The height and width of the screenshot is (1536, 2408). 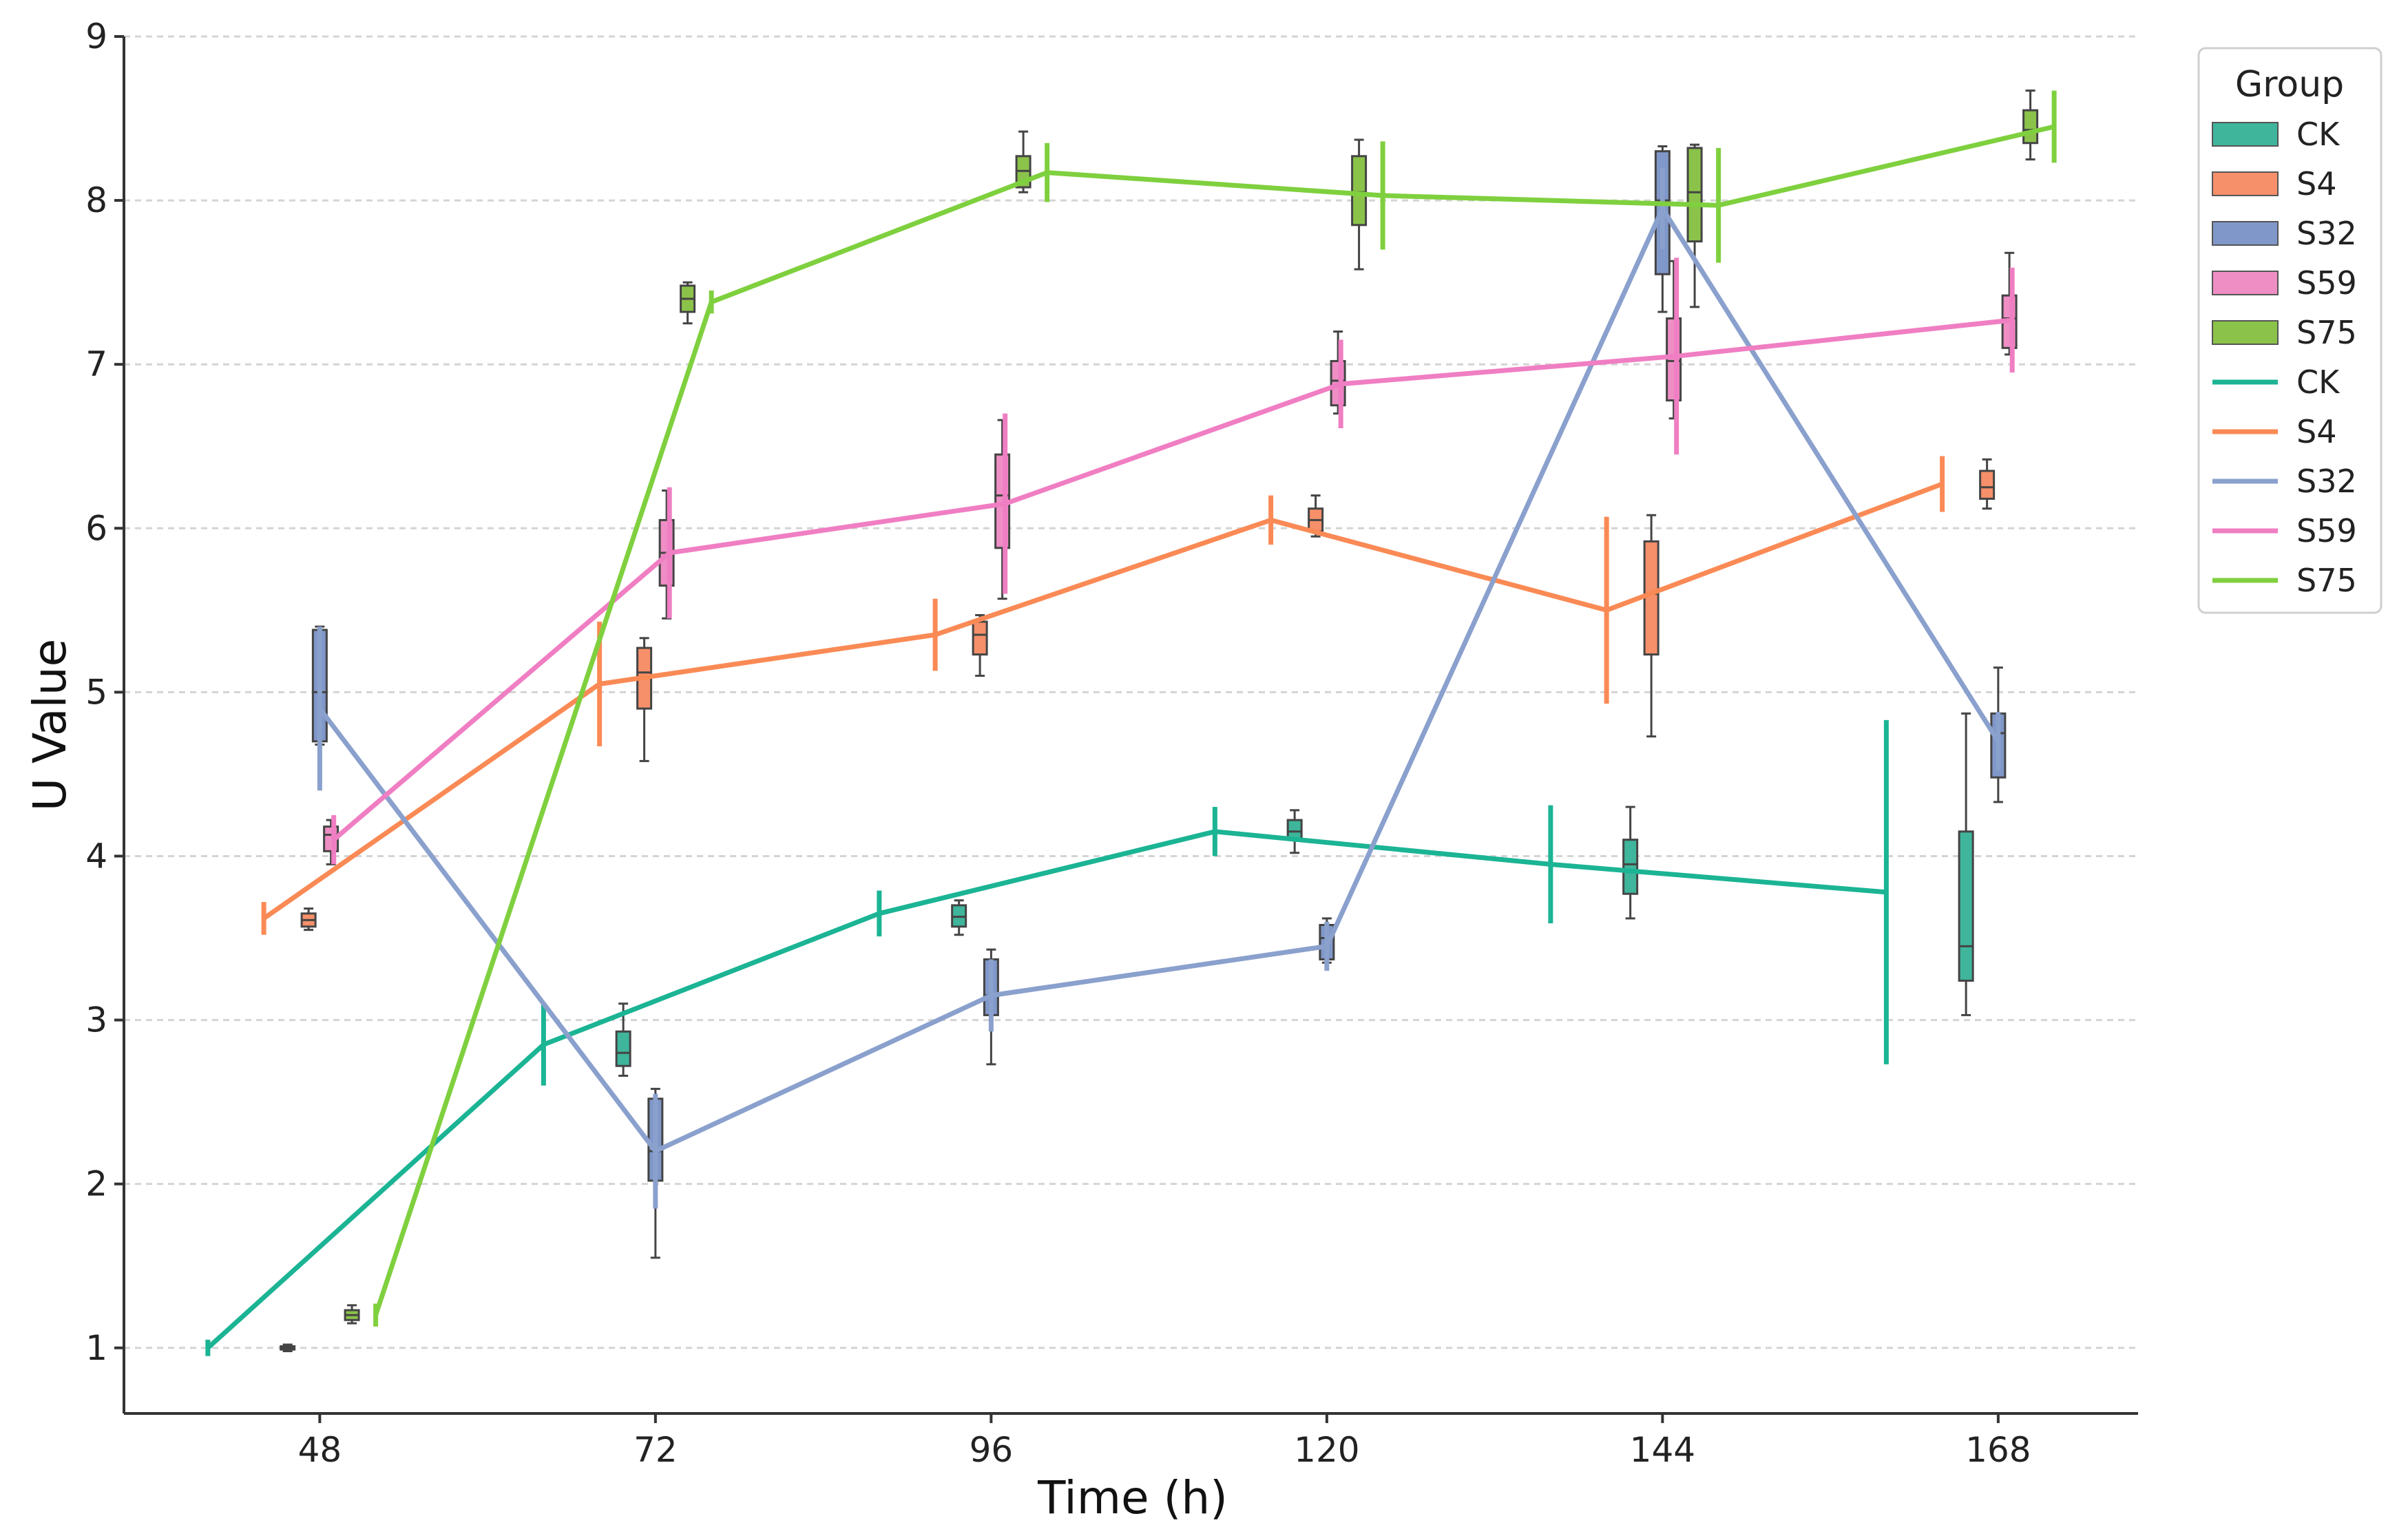 What do you see at coordinates (2316, 431) in the screenshot?
I see `legend-line-label-s4: S4` at bounding box center [2316, 431].